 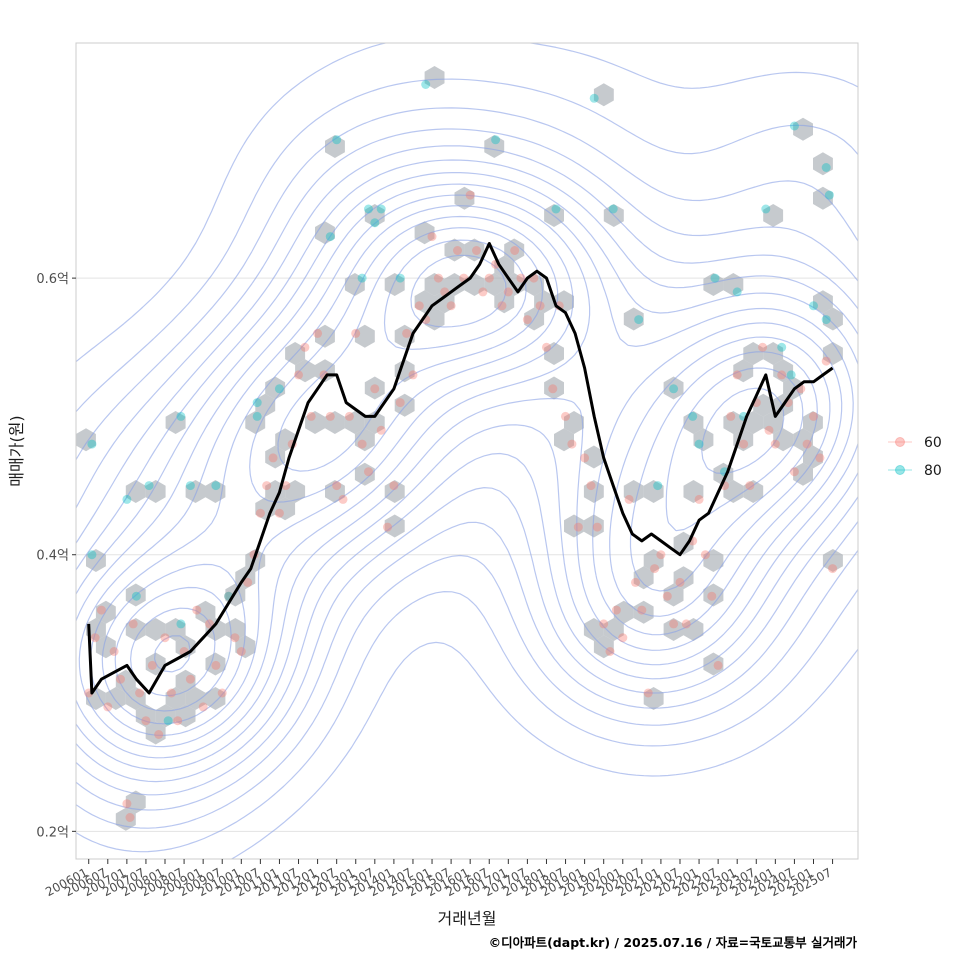 What do you see at coordinates (52, 832) in the screenshot?
I see `y-tick-label: 0.2억` at bounding box center [52, 832].